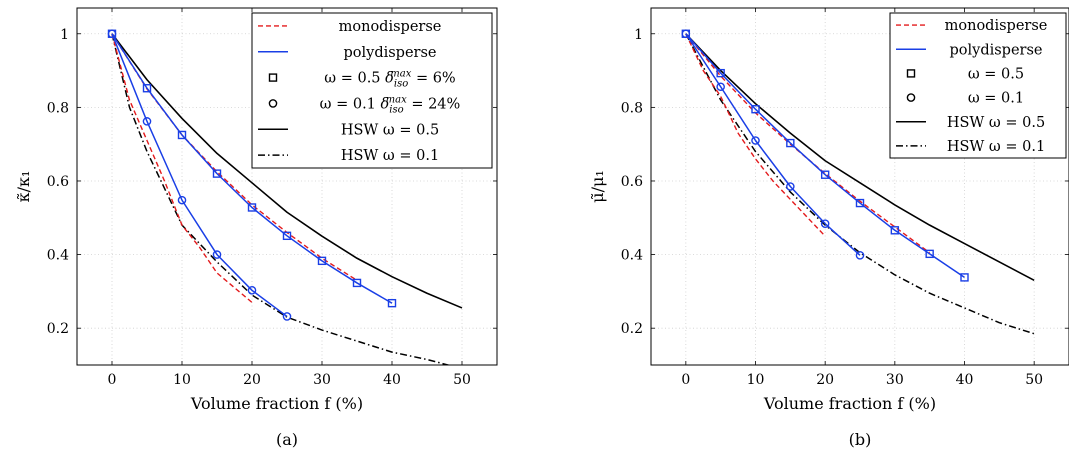 This screenshot has height=459, width=1069. I want to click on legend-entry-label: ω = 0.5 δisomax = 6%, so click(389, 79).